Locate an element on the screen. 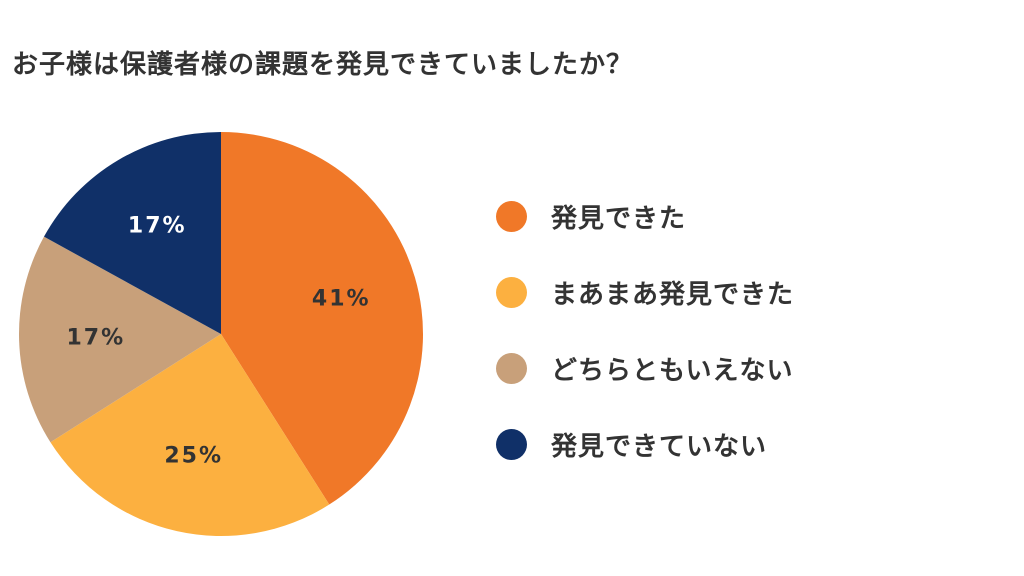 The height and width of the screenshot is (576, 1024). legend-label: まあまあ発見できた is located at coordinates (673, 294).